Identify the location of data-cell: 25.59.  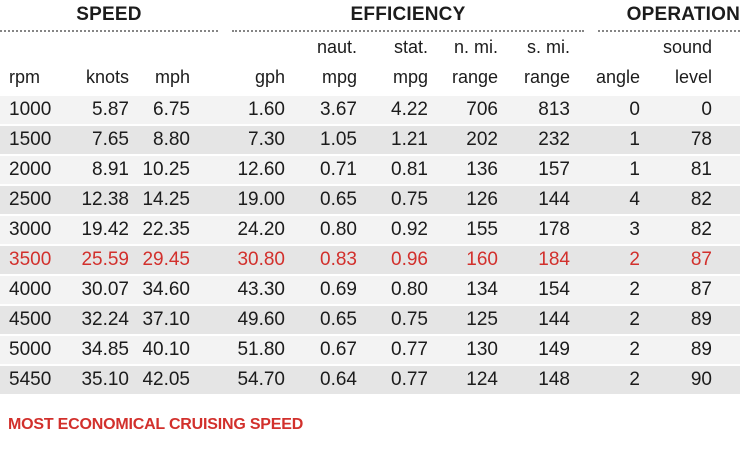
(105, 259).